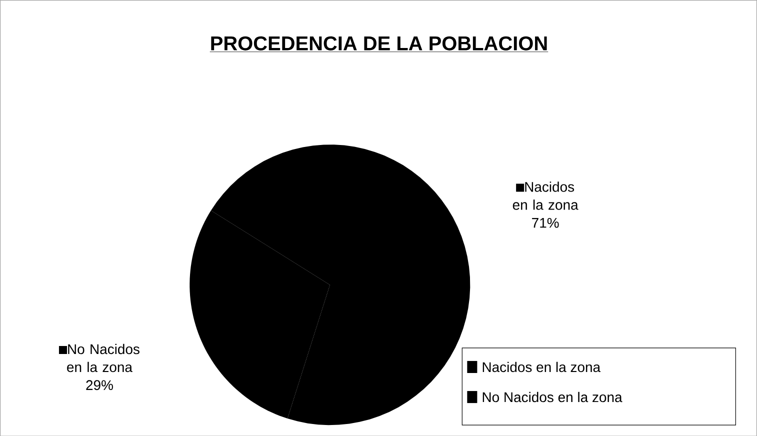 Image resolution: width=757 pixels, height=436 pixels. What do you see at coordinates (552, 397) in the screenshot?
I see `category-label: No Nacidos en la zona` at bounding box center [552, 397].